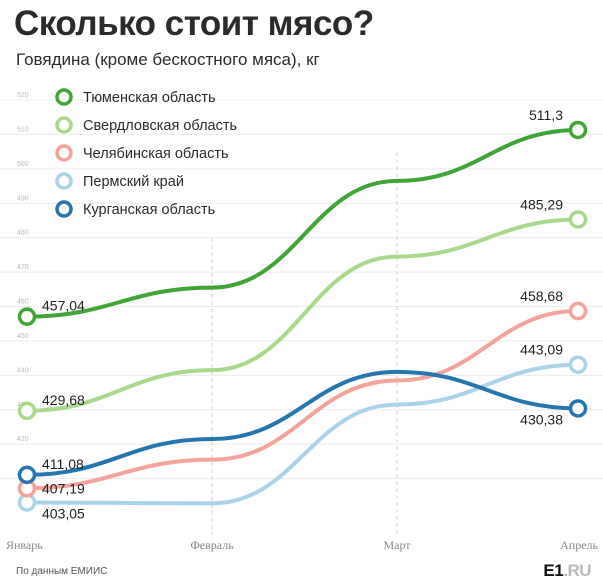 This screenshot has width=603, height=585. Describe the element at coordinates (156, 154) in the screenshot. I see `legend-label: Челябинская область` at that location.